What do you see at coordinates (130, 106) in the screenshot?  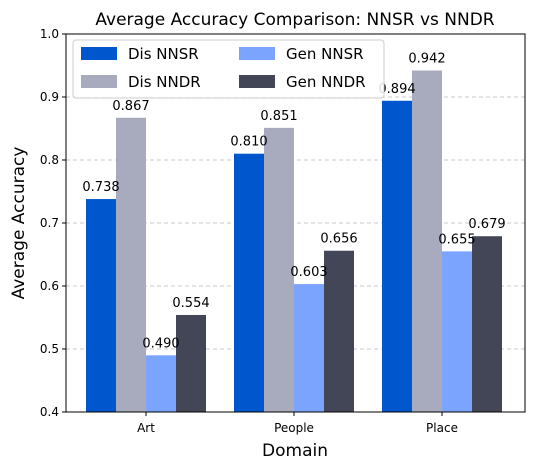 I see `data-label: 0.867` at bounding box center [130, 106].